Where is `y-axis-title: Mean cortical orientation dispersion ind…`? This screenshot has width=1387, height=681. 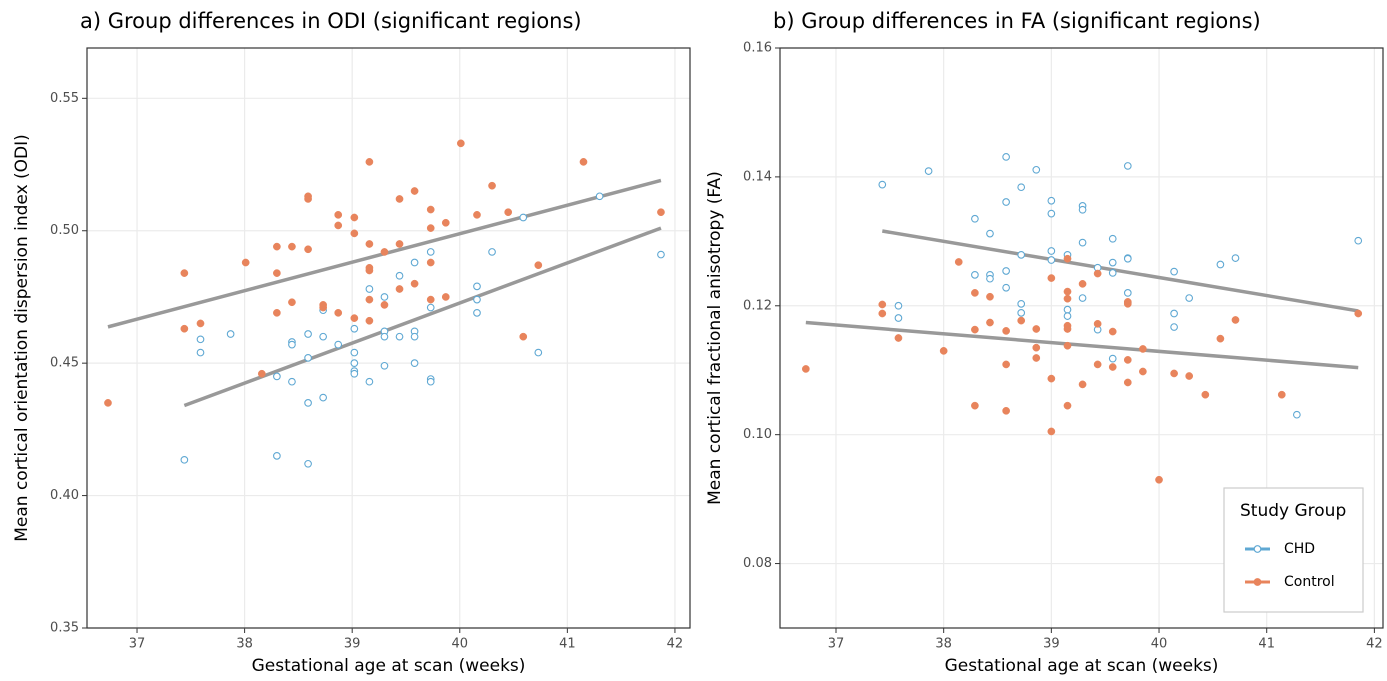
y-axis-title: Mean cortical orientation dispersion ind… is located at coordinates (22, 338).